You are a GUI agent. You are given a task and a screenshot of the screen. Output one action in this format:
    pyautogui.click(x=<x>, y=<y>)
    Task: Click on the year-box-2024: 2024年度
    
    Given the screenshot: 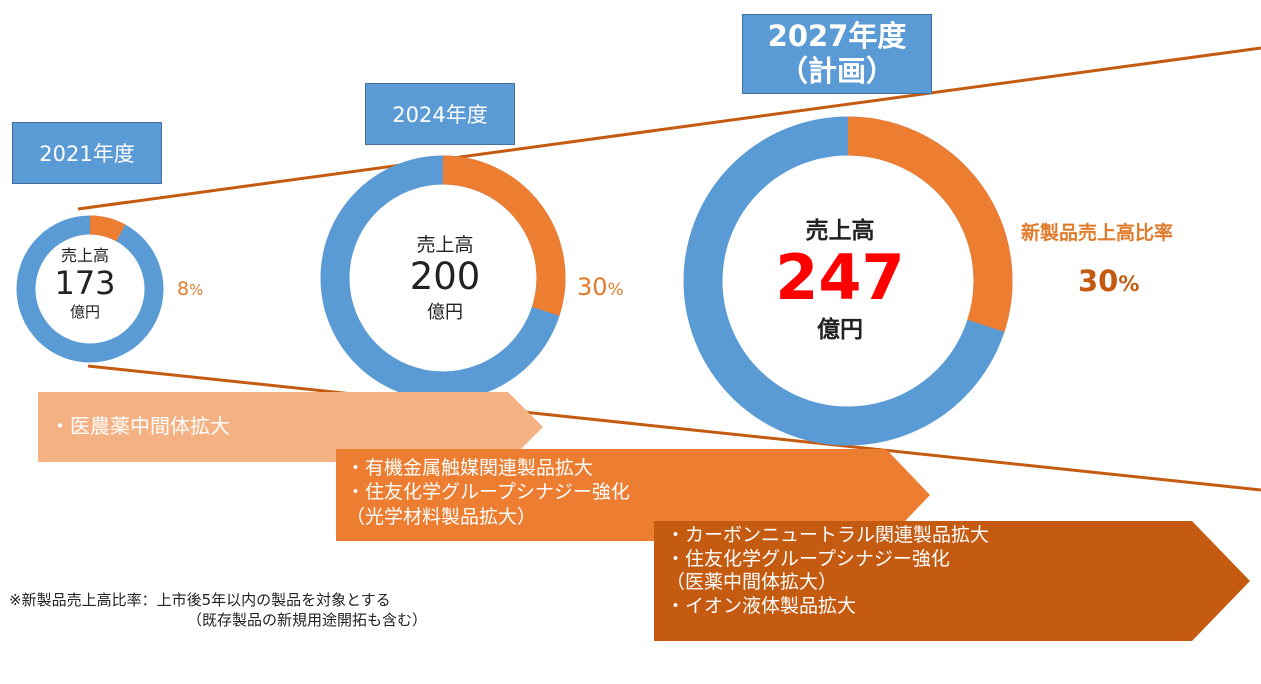 What is the action you would take?
    pyautogui.click(x=440, y=114)
    